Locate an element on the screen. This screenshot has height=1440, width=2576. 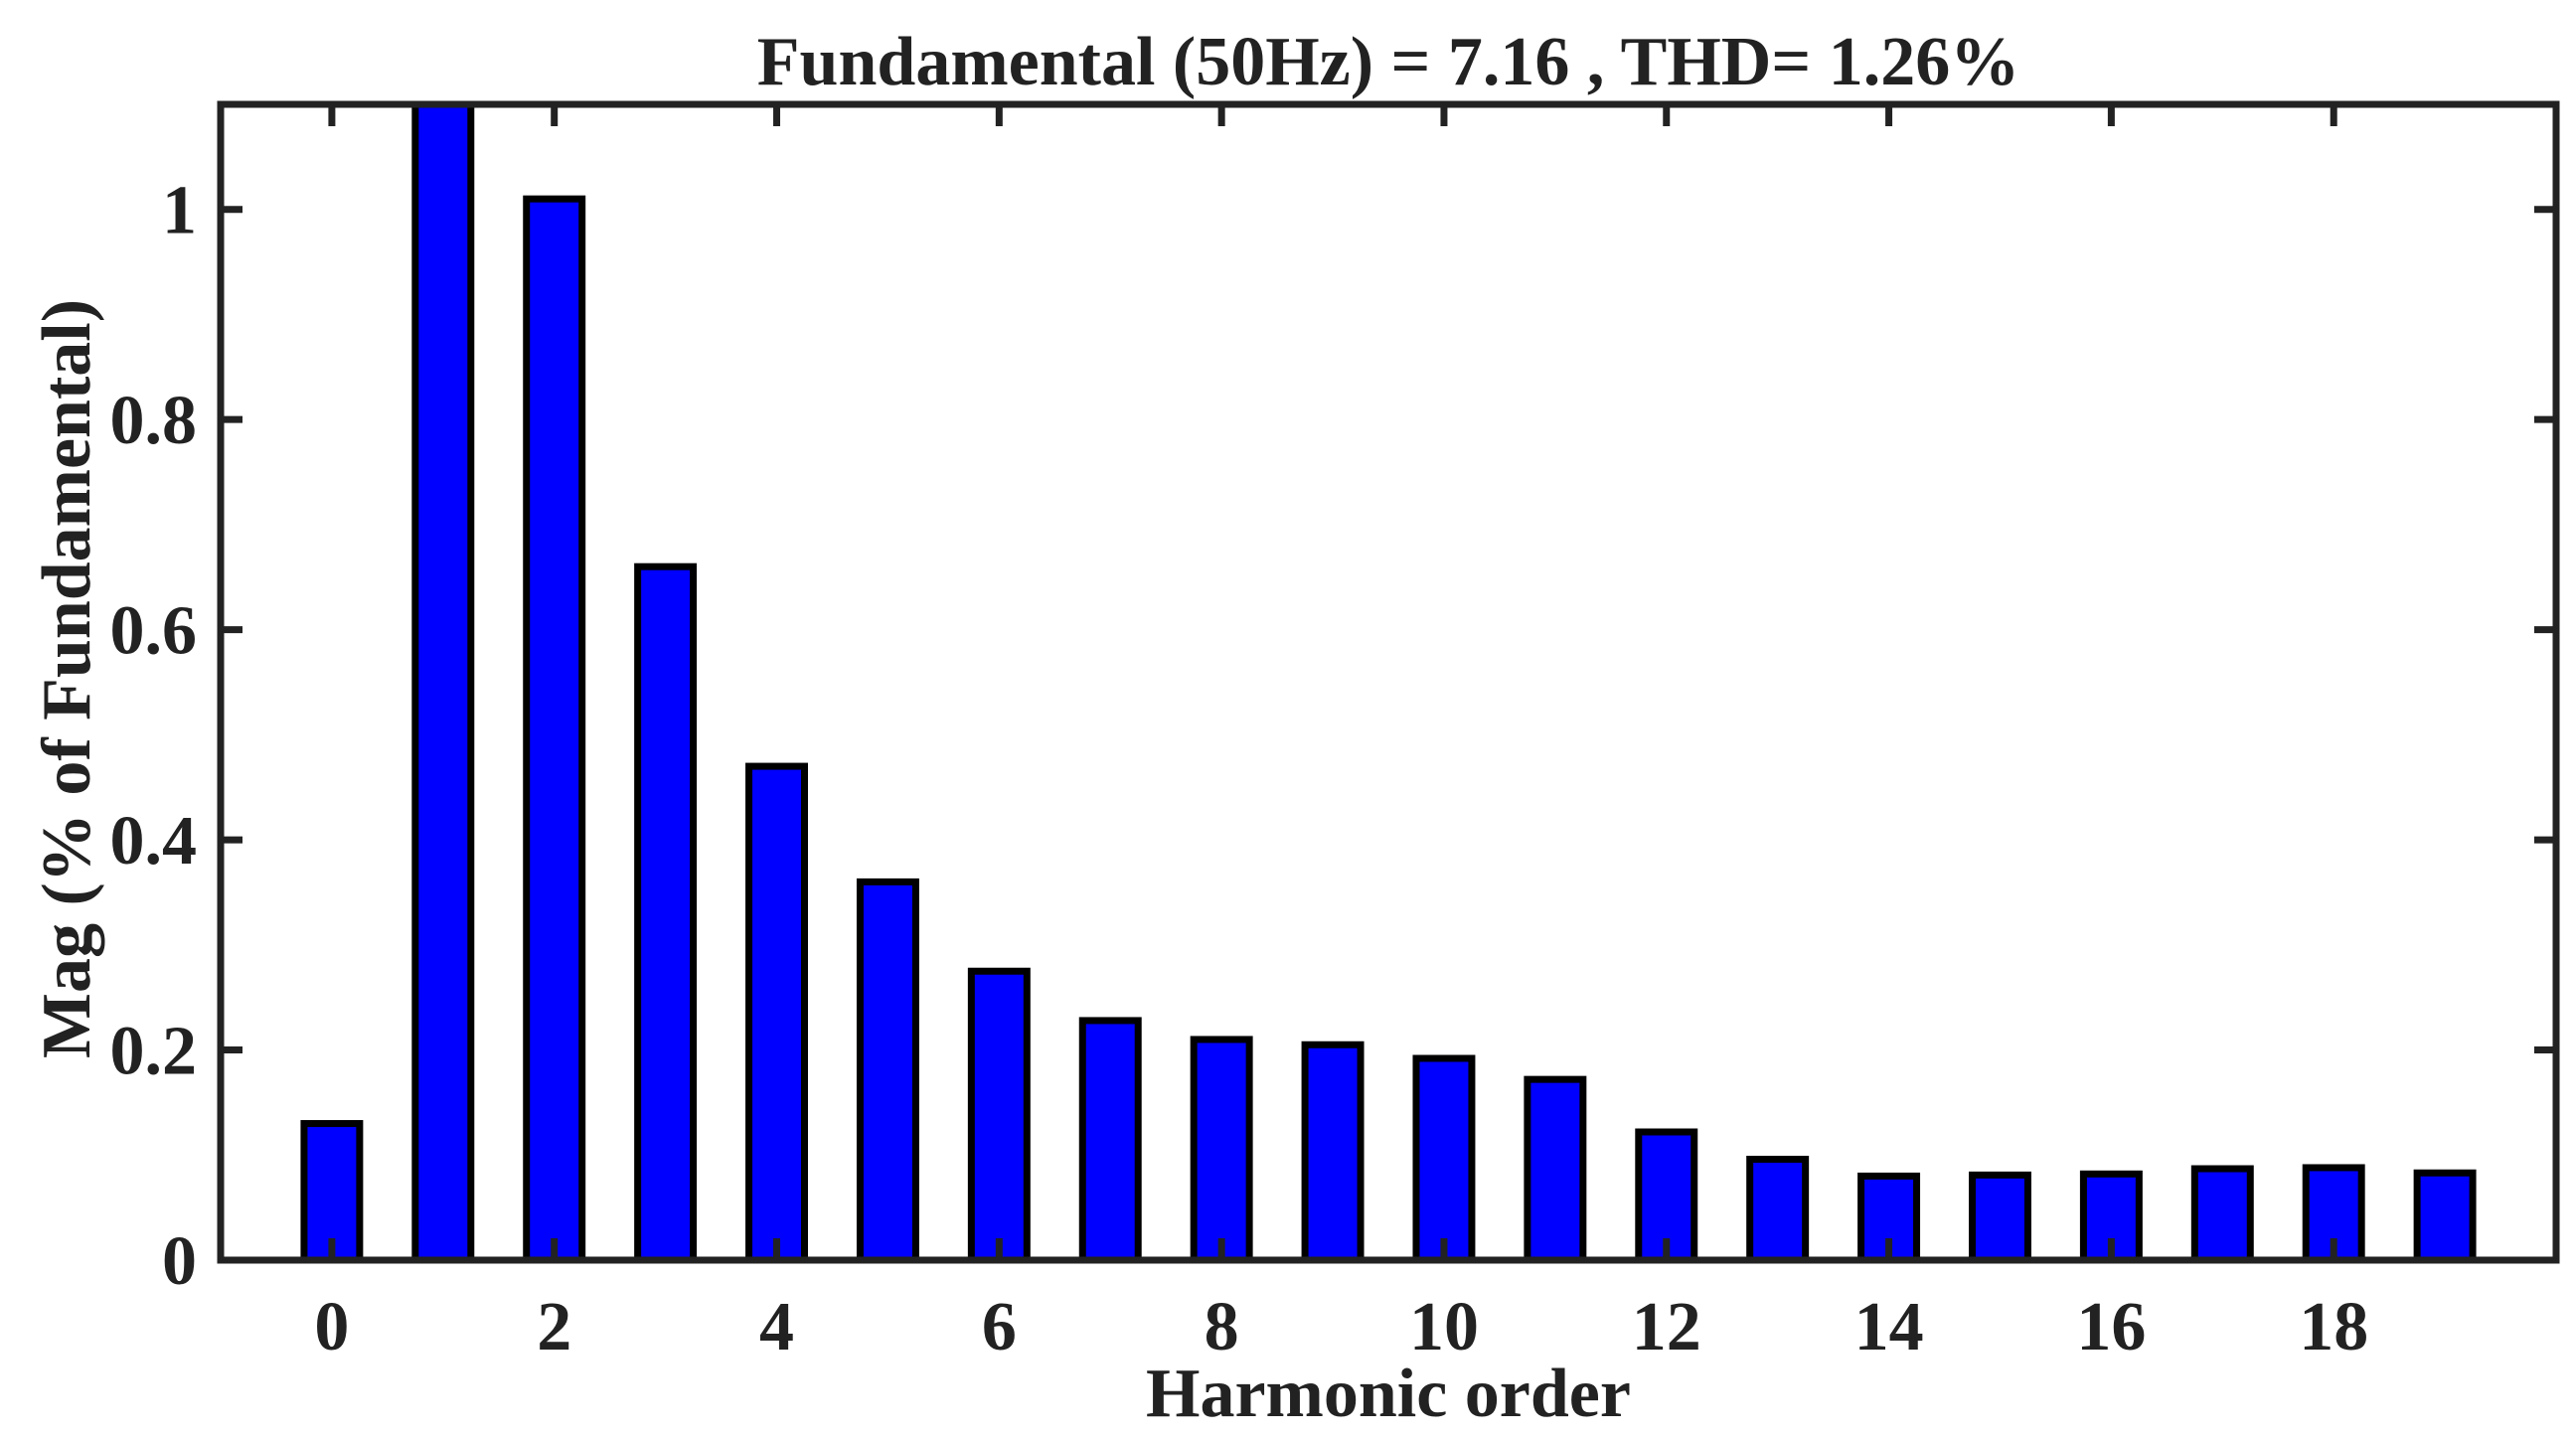
y-tick-labels: 0 0.2 0.4 0.6 0.8 1 is located at coordinates (154, 737).